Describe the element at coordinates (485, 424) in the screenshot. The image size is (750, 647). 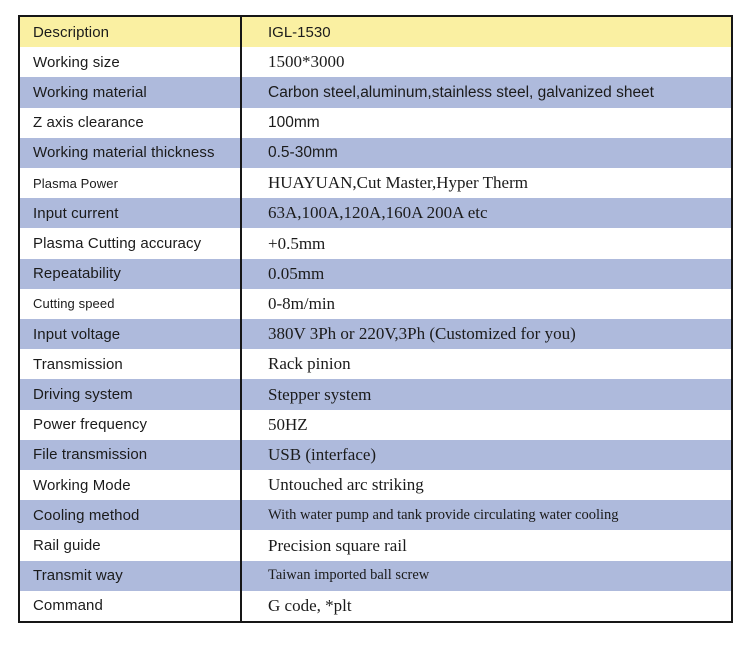
I see `spec-value-cell: 50HZ` at that location.